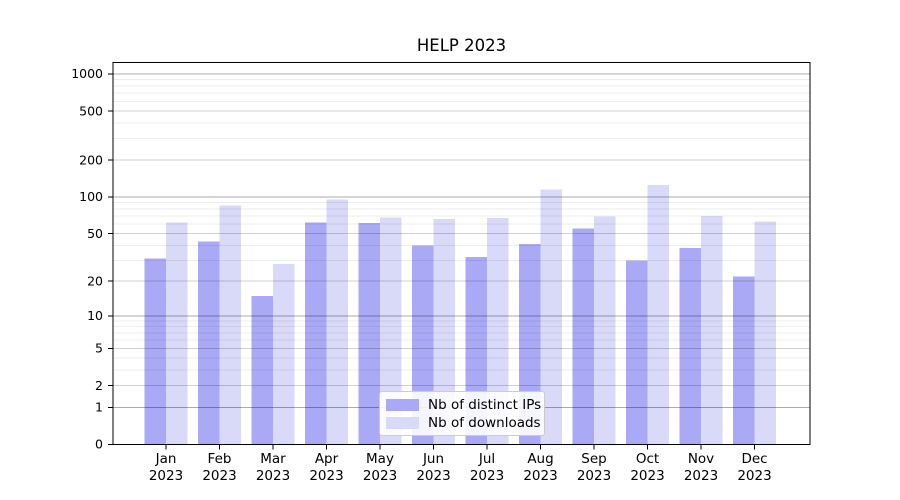 This screenshot has height=500, width=900. I want to click on bar-nb-of-distinct-ips-jan-2023, so click(155, 351).